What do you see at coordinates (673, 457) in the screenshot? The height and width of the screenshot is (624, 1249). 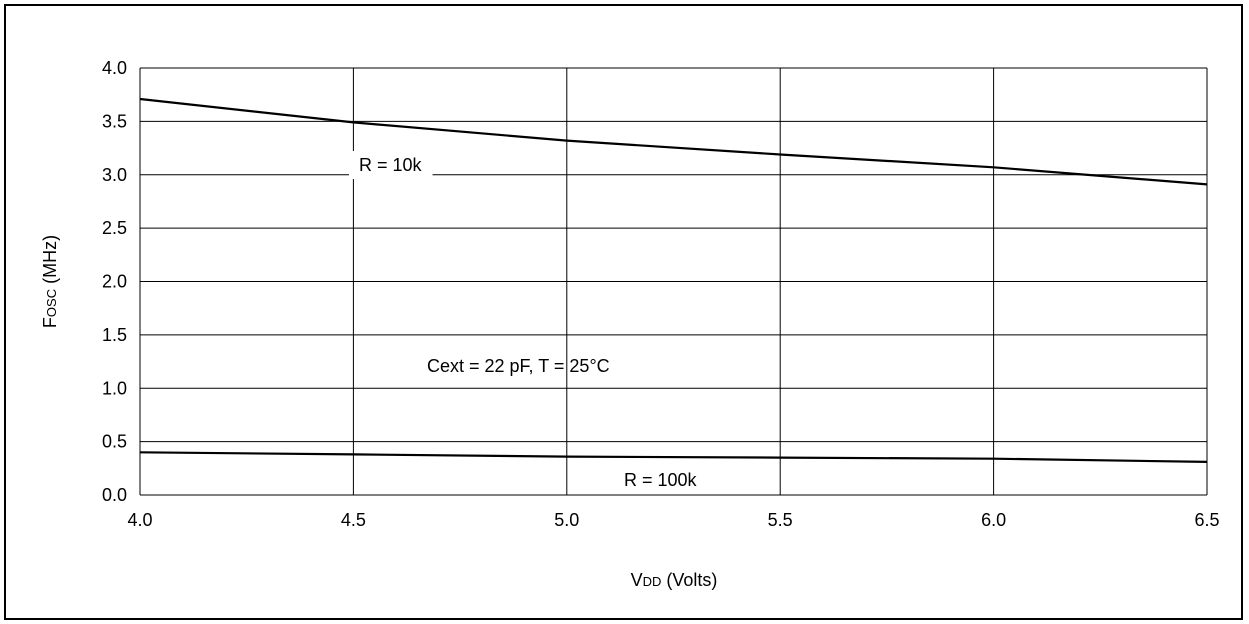 I see `series-line-100k` at bounding box center [673, 457].